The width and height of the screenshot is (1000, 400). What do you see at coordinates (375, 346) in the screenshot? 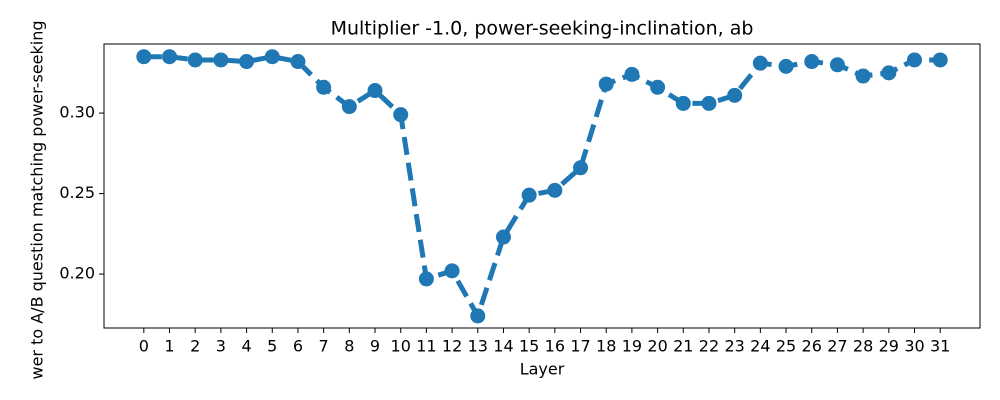
I see `x-tick-label: 9` at bounding box center [375, 346].